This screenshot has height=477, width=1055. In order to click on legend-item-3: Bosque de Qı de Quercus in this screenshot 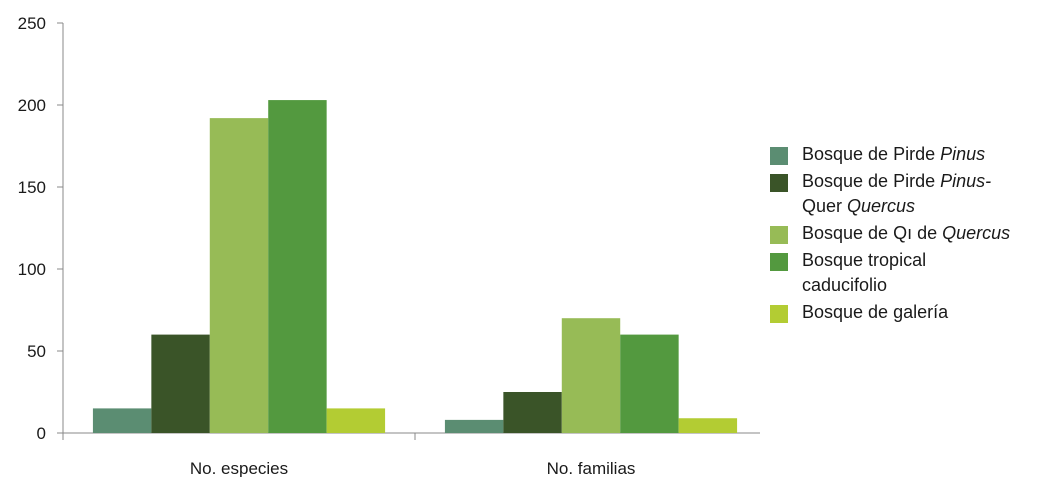, I will do `click(910, 233)`.